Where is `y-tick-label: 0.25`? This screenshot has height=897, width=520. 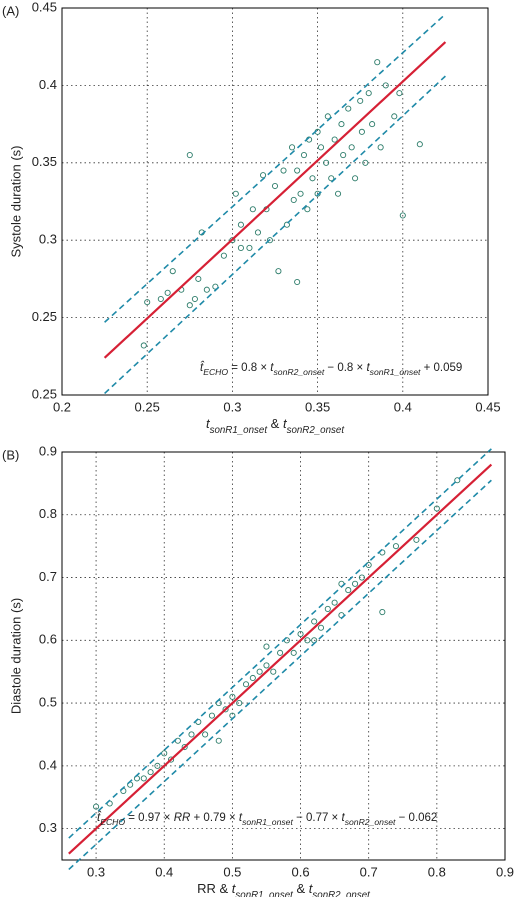
y-tick-label: 0.25 is located at coordinates (44, 393).